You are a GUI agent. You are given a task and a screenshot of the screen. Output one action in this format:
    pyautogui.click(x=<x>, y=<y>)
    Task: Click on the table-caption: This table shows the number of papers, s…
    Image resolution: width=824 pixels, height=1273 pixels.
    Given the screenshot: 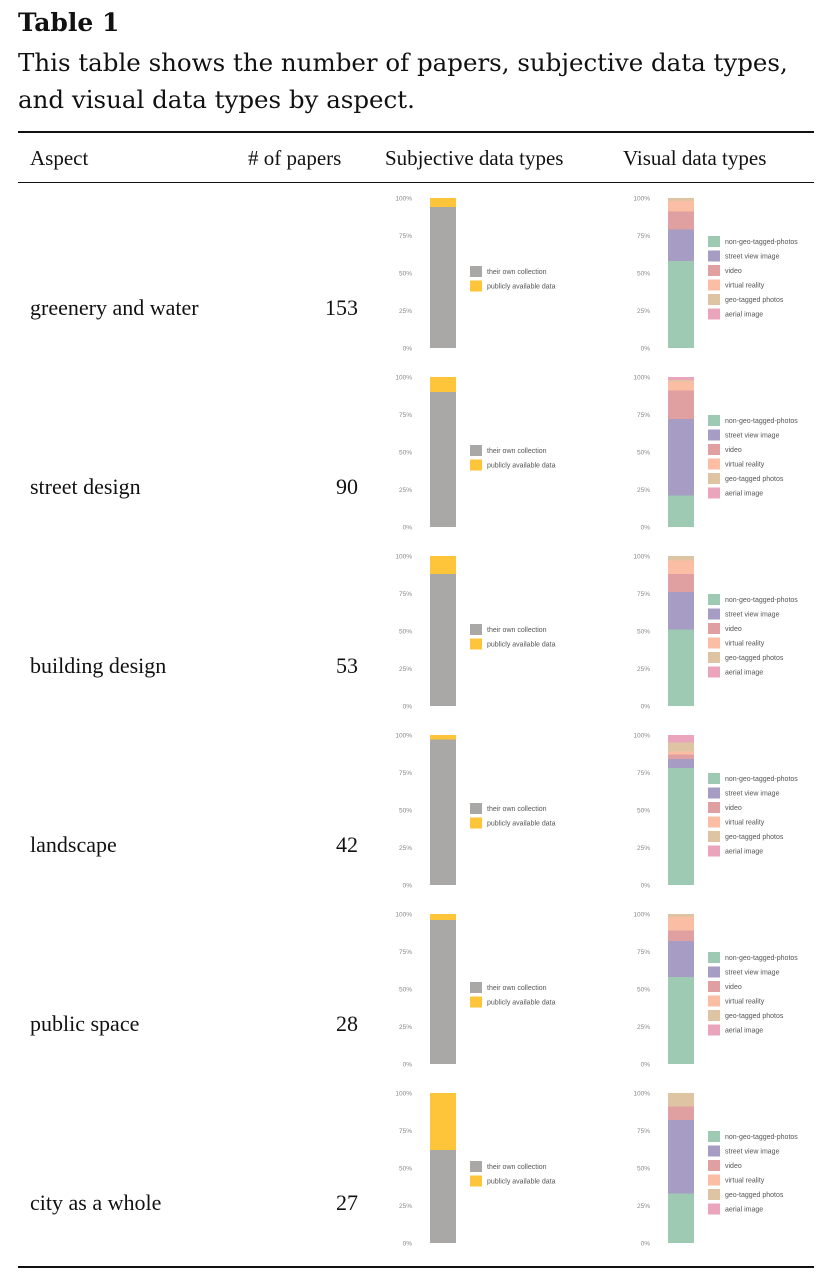 What is the action you would take?
    pyautogui.click(x=403, y=81)
    